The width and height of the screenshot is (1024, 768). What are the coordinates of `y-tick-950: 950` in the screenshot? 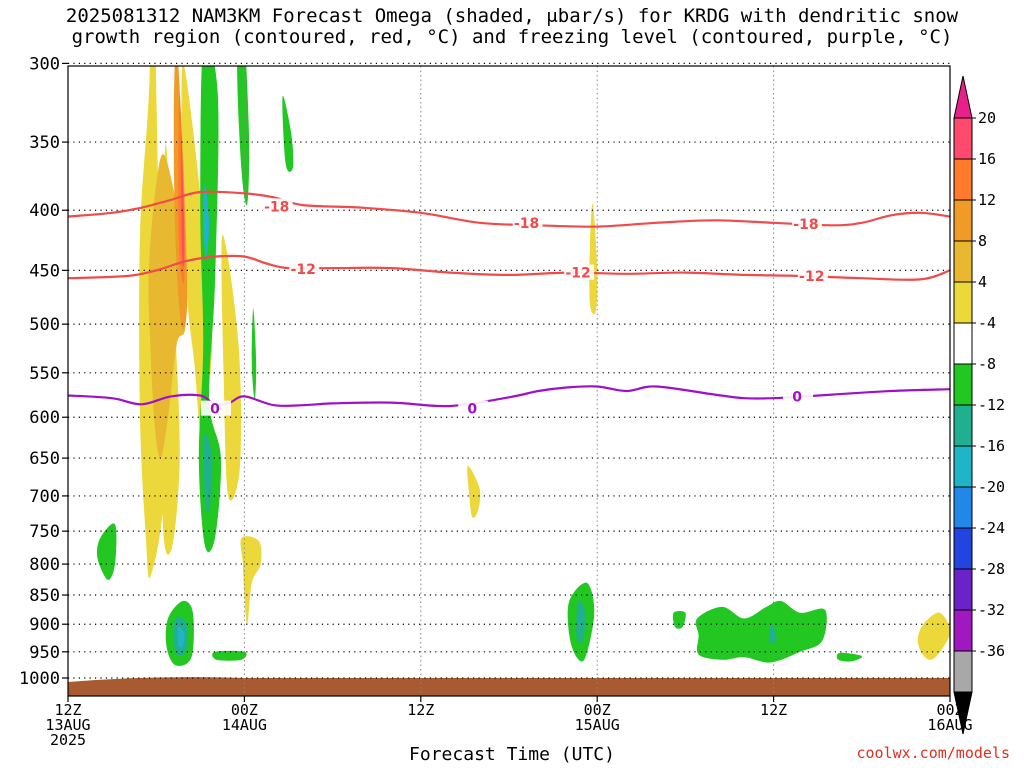 It's located at (44, 653).